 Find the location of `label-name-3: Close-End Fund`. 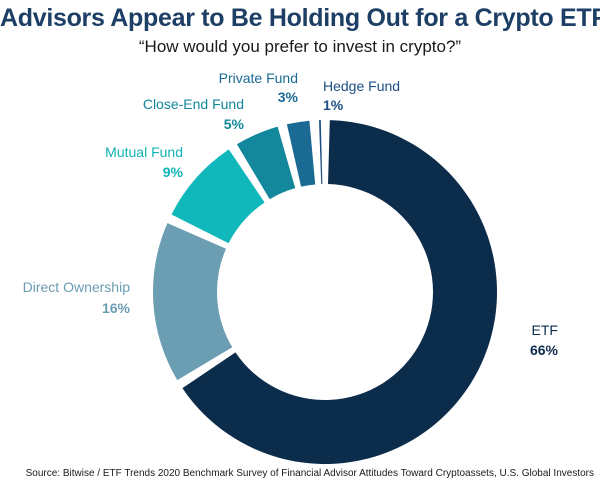

label-name-3: Close-End Fund is located at coordinates (193, 104).